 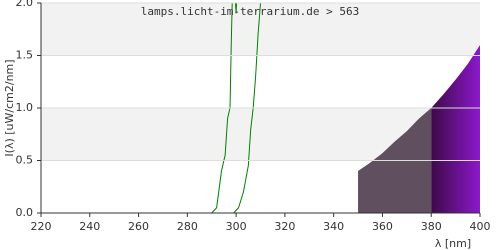 What do you see at coordinates (41, 226) in the screenshot?
I see `x-tick-label: 220` at bounding box center [41, 226].